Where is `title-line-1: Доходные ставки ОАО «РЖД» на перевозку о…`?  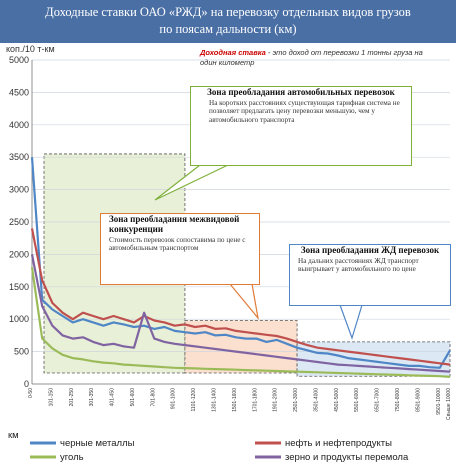 title-line-1: Доходные ставки ОАО «РЖД» на перевозку о… is located at coordinates (228, 12).